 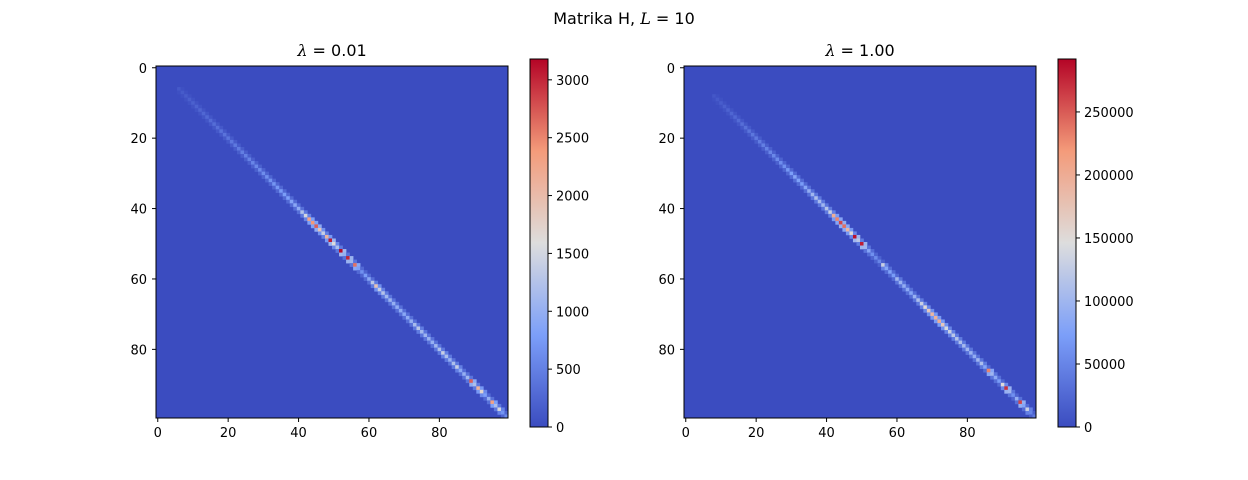 What do you see at coordinates (298, 433) in the screenshot?
I see `x-tick-label: 40` at bounding box center [298, 433].